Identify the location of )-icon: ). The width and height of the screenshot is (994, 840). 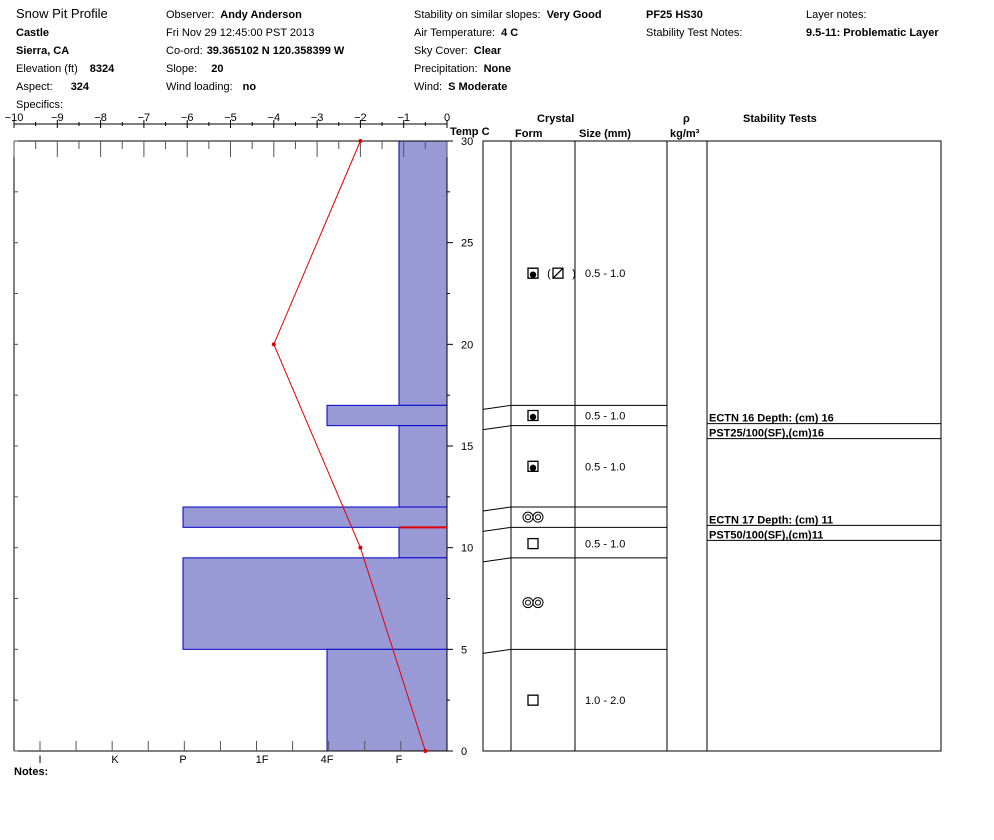
(574, 274).